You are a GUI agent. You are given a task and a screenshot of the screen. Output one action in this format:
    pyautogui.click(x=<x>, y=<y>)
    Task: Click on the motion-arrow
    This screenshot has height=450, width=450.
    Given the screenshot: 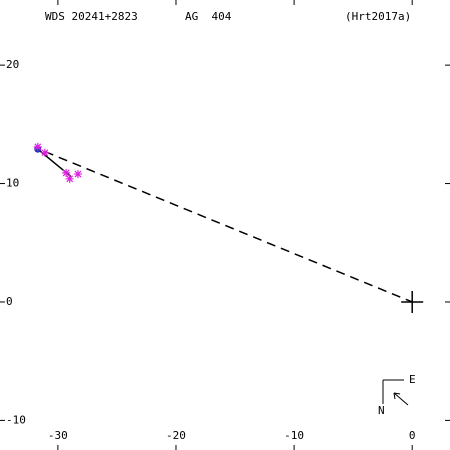 What is the action you would take?
    pyautogui.click(x=401, y=399)
    